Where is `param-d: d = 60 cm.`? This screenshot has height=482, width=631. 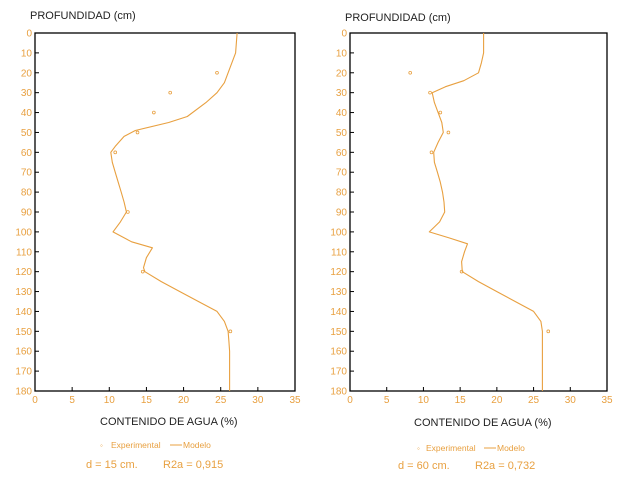 param-d: d = 60 cm. is located at coordinates (424, 466).